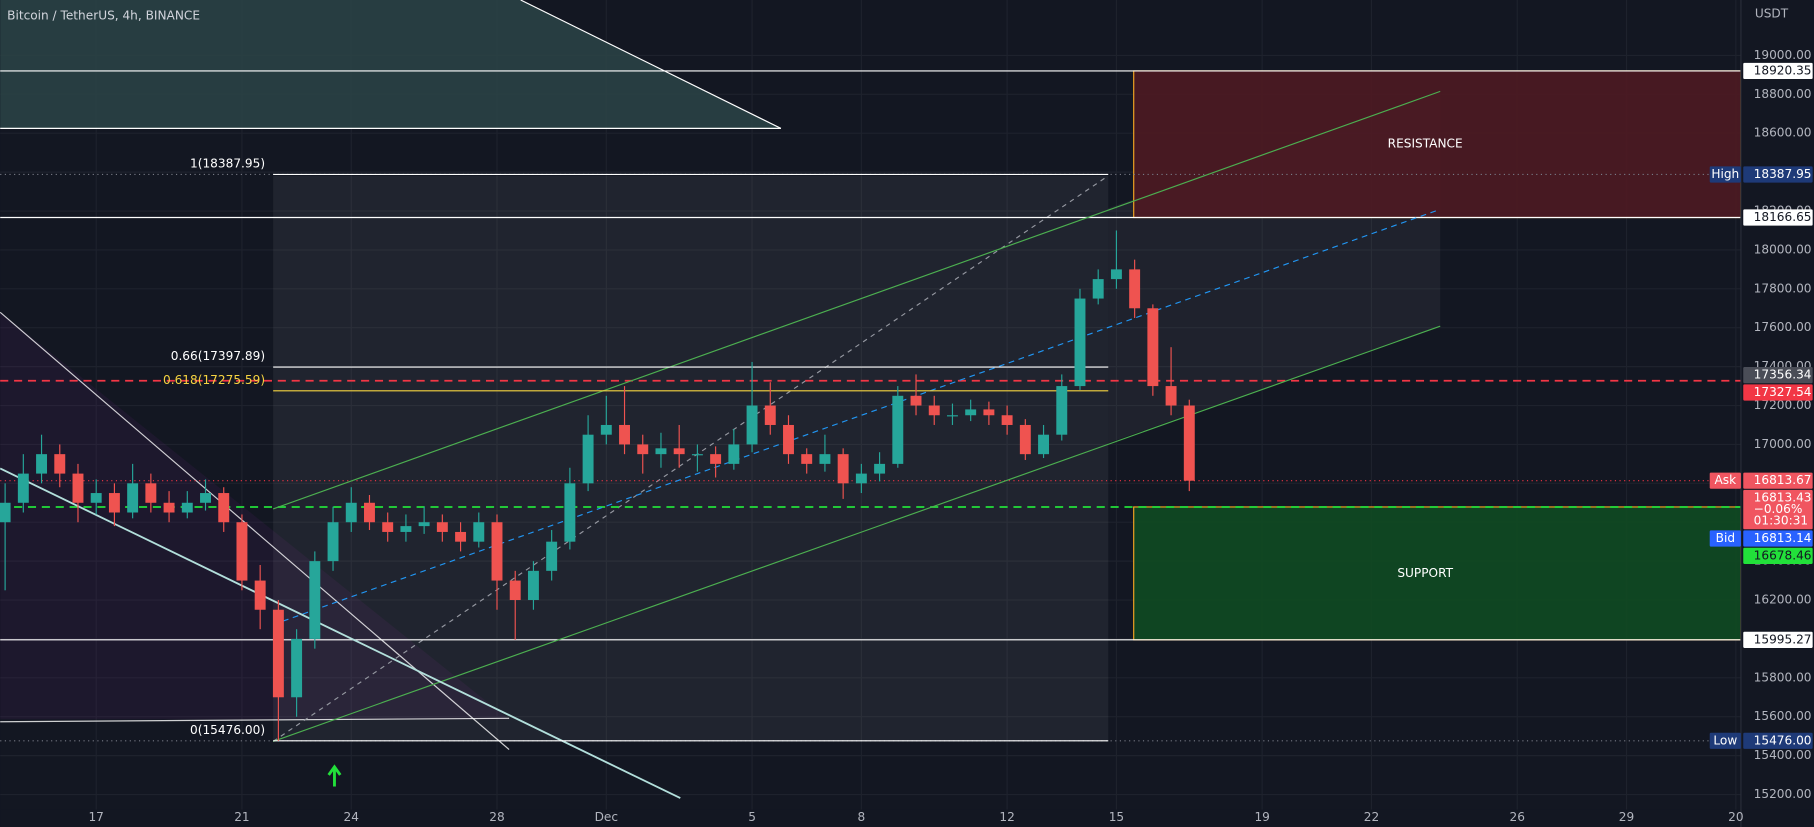 This screenshot has height=827, width=1814. I want to click on price-label: 16813.14, so click(1783, 538).